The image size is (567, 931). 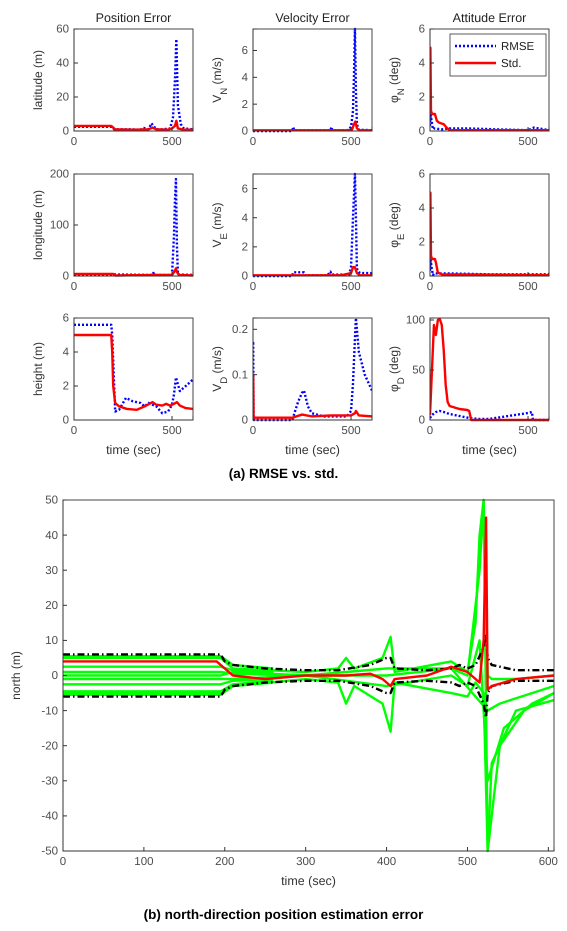 I want to click on legend-label: RMSE, so click(x=518, y=47).